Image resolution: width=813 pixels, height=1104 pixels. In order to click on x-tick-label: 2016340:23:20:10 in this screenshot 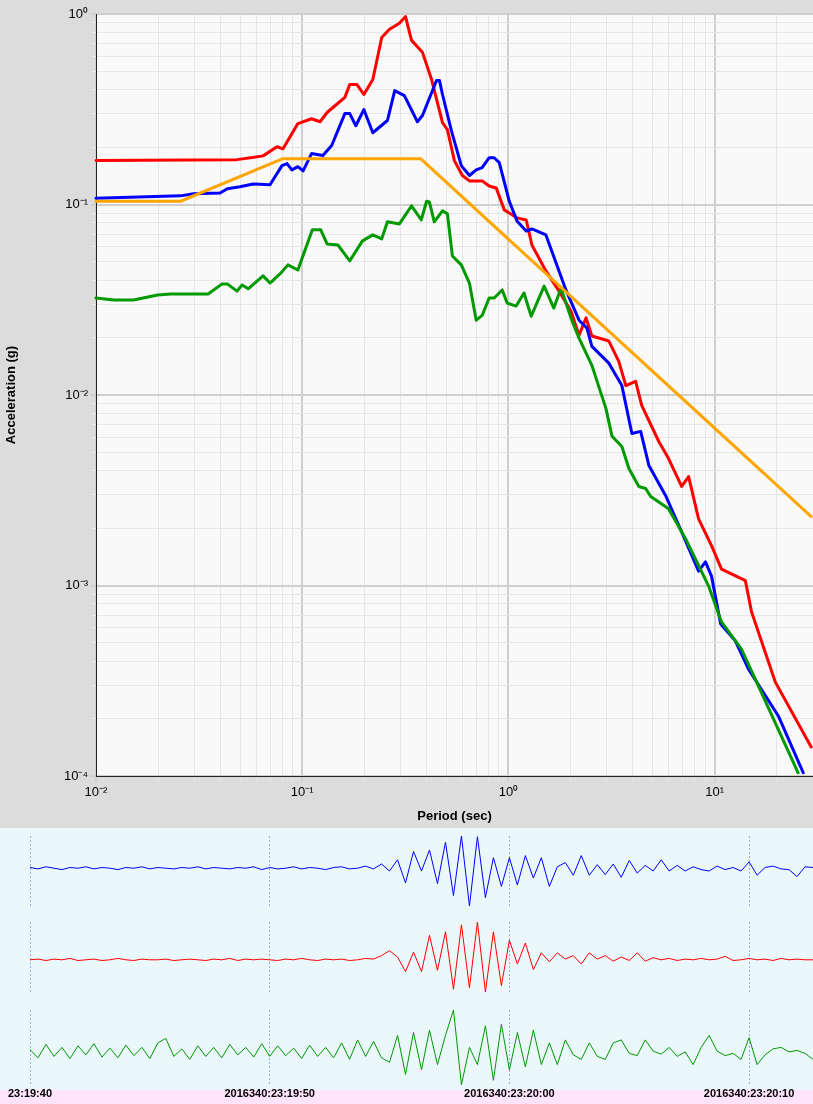, I will do `click(749, 1093)`.